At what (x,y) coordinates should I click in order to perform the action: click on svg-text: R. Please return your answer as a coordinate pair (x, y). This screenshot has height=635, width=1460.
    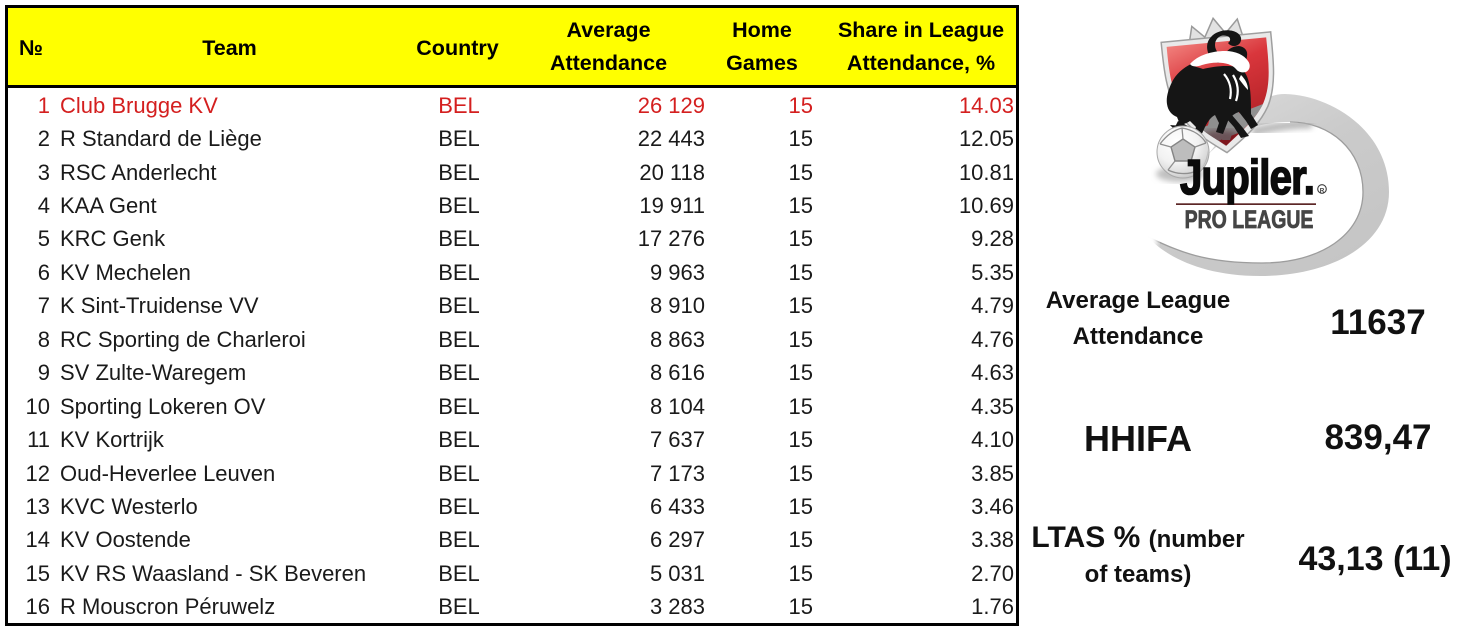
    Looking at the image, I should click on (1322, 190).